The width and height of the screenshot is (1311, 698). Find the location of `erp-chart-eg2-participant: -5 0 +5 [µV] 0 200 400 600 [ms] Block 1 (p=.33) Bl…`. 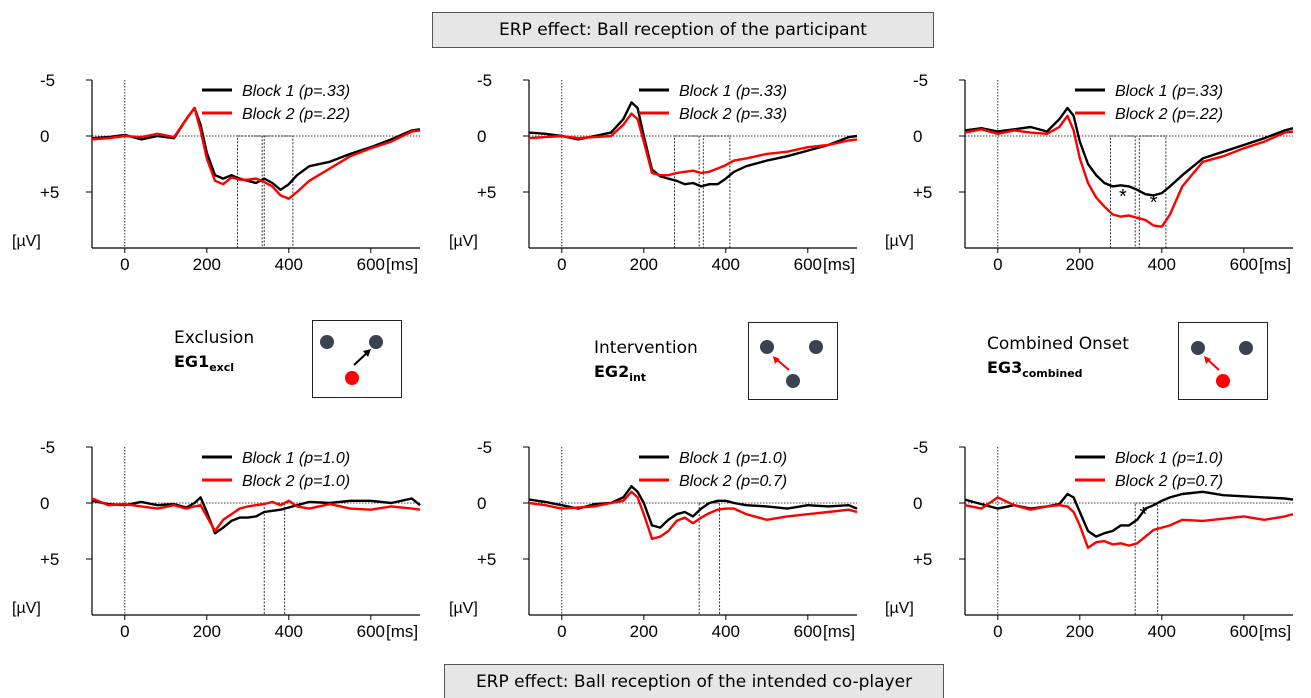

erp-chart-eg2-participant: -5 0 +5 [µV] 0 200 400 600 [ms] Block 1 (p=.33) Bl… is located at coordinates (653, 172).